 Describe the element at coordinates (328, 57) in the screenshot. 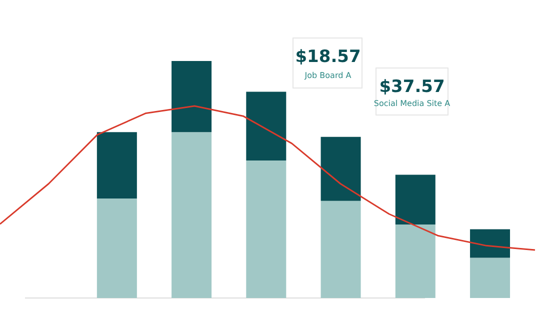

I see `annotation: $18.57` at that location.